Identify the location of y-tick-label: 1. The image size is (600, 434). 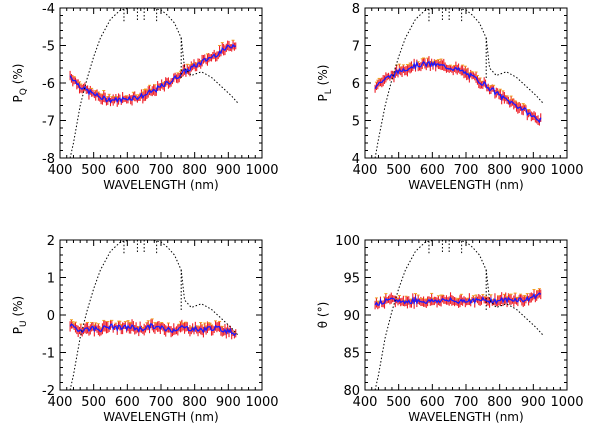
(51, 279).